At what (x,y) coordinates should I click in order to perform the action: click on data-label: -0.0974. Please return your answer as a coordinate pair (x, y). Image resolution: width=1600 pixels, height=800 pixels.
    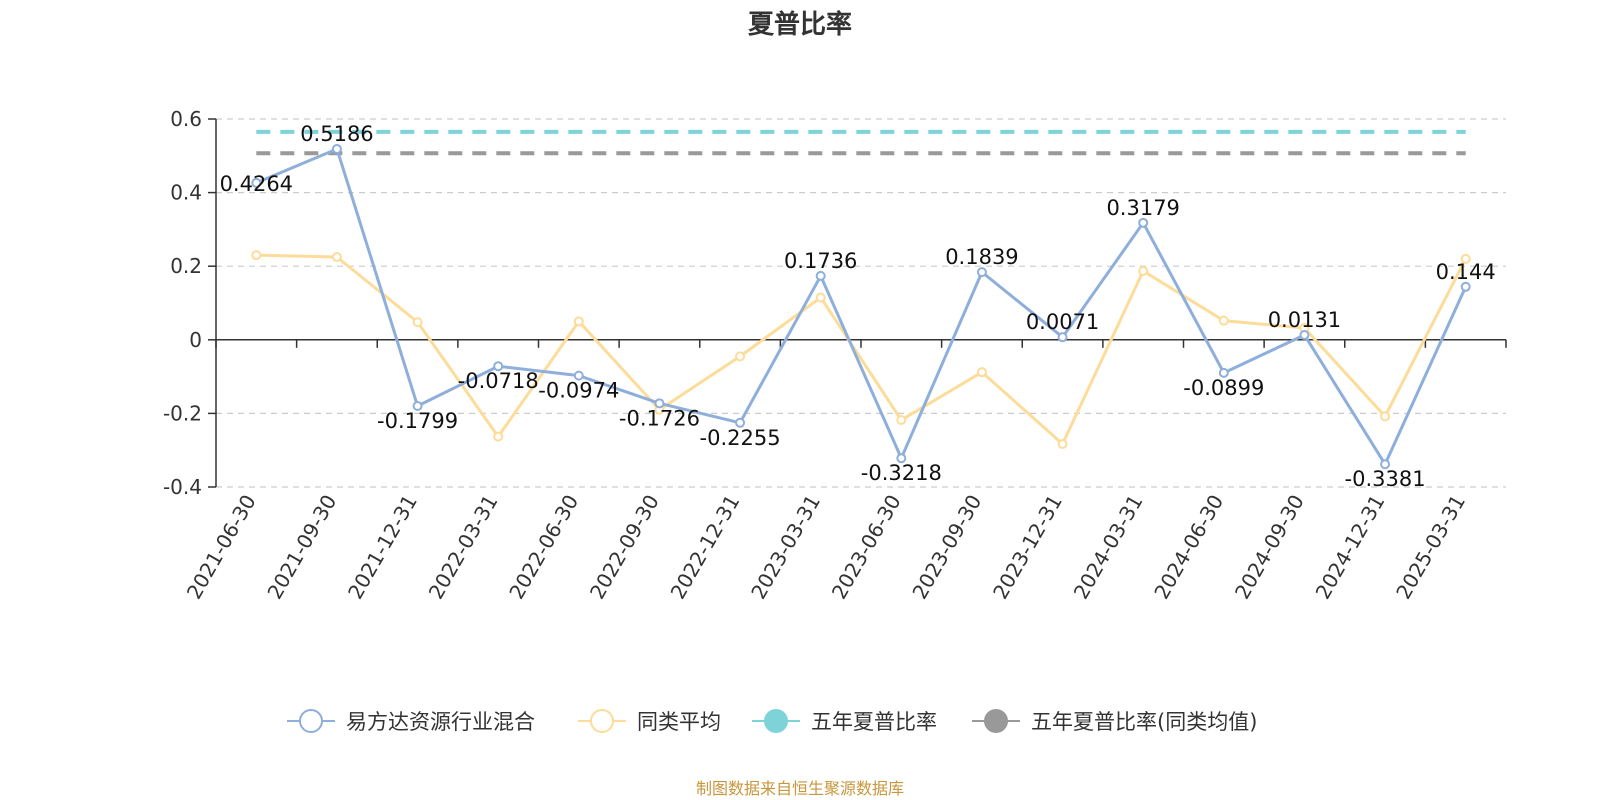
    Looking at the image, I should click on (578, 391).